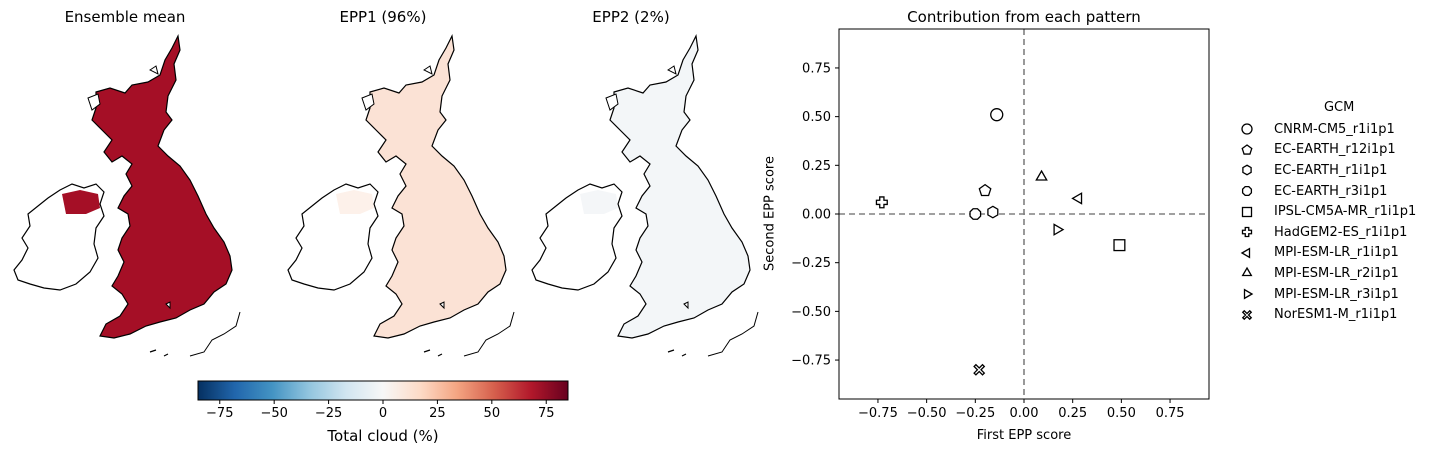  What do you see at coordinates (328, 413) in the screenshot?
I see `colorbar-tick-label: −25` at bounding box center [328, 413].